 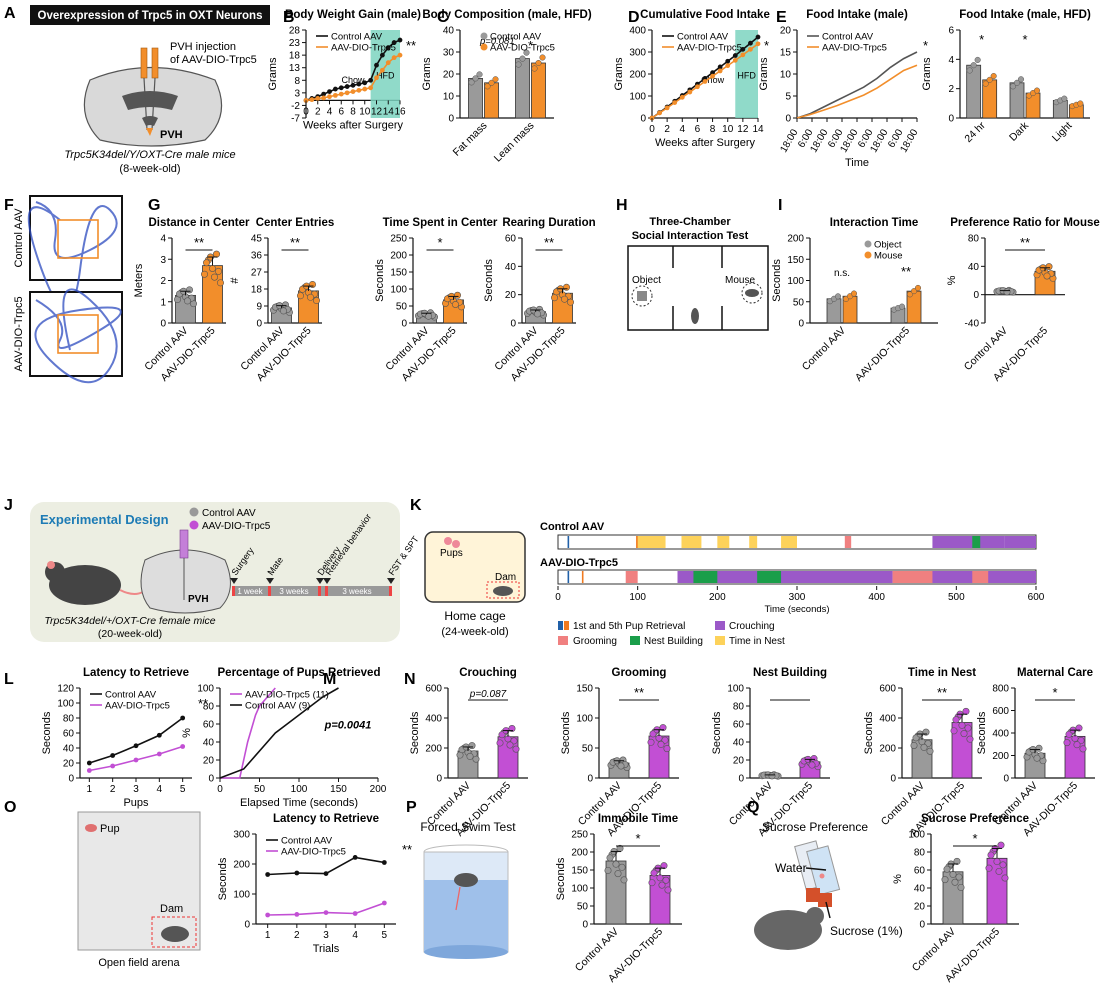 I want to click on legend-grooming: Grooming, so click(x=595, y=641).